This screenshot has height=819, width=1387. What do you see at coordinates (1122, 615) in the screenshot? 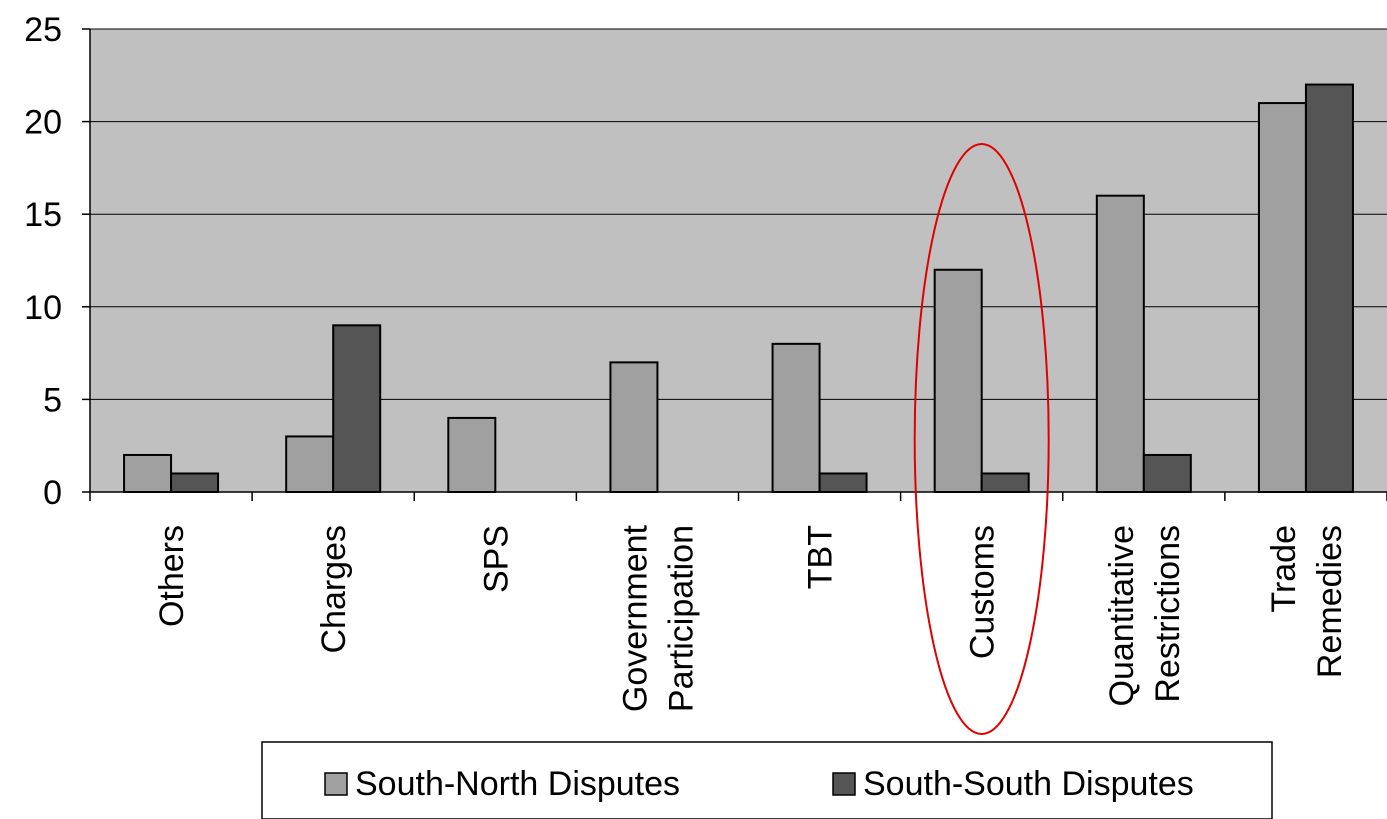
I see `category-label-quantitative: Quantitative` at bounding box center [1122, 615].